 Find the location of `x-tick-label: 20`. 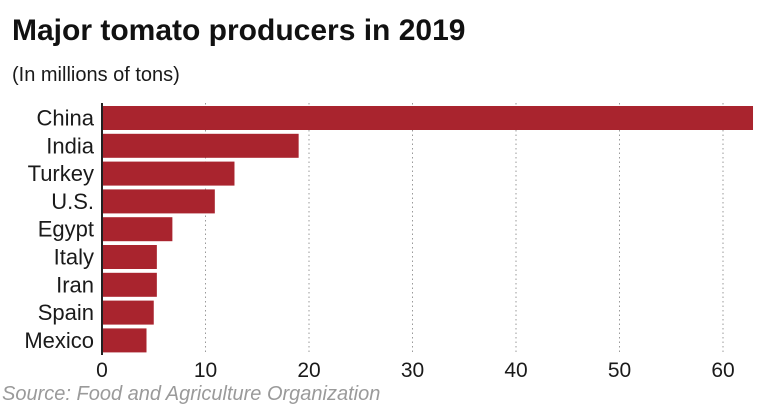

x-tick-label: 20 is located at coordinates (308, 370).